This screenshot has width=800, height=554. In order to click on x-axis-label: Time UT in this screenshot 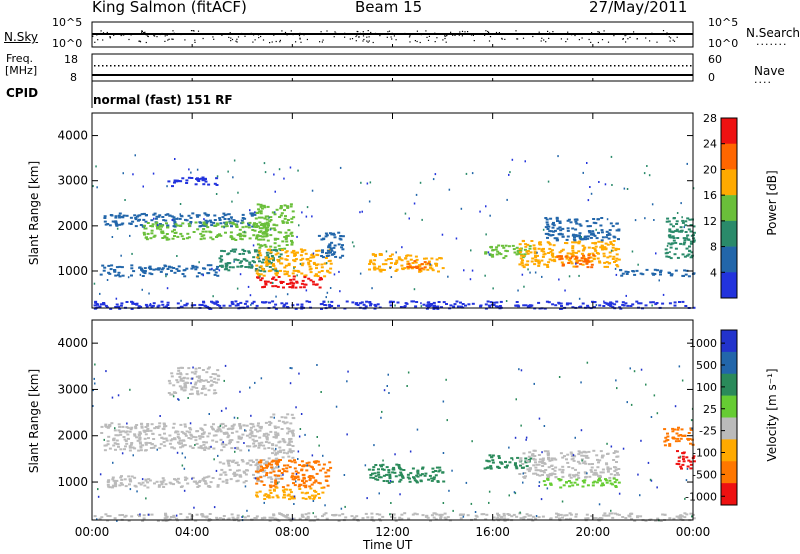, I will do `click(388, 545)`.